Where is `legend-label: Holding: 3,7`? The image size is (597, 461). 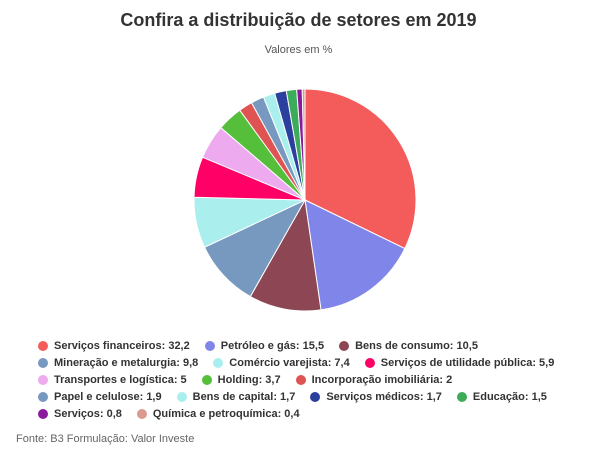 legend-label: Holding: 3,7 is located at coordinates (249, 379).